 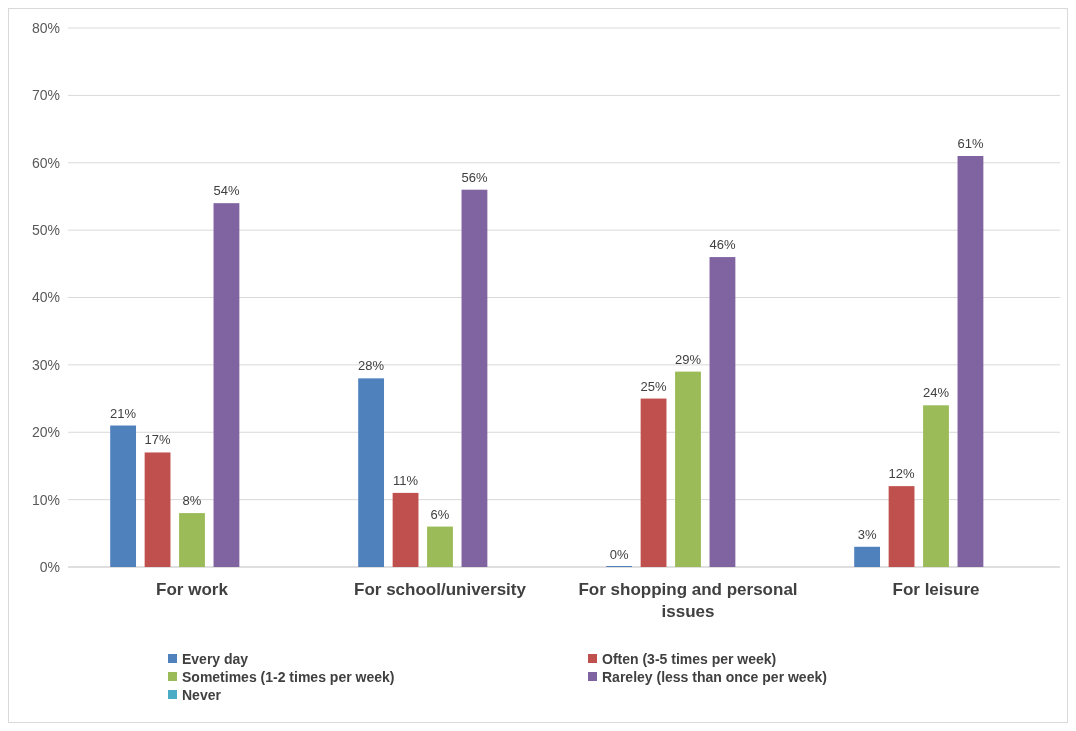 What do you see at coordinates (406, 480) in the screenshot?
I see `data-label: 11%` at bounding box center [406, 480].